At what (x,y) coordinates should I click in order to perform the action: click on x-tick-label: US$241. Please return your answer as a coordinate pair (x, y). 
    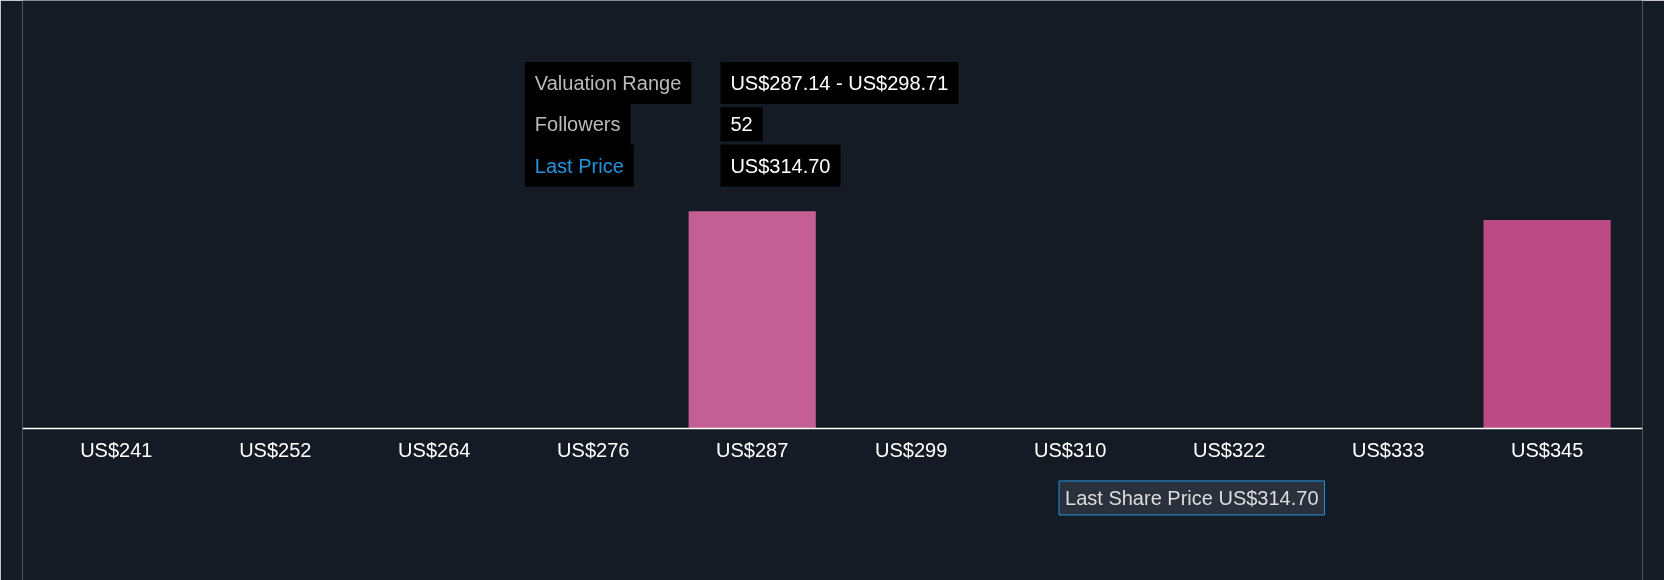
    Looking at the image, I should click on (116, 450).